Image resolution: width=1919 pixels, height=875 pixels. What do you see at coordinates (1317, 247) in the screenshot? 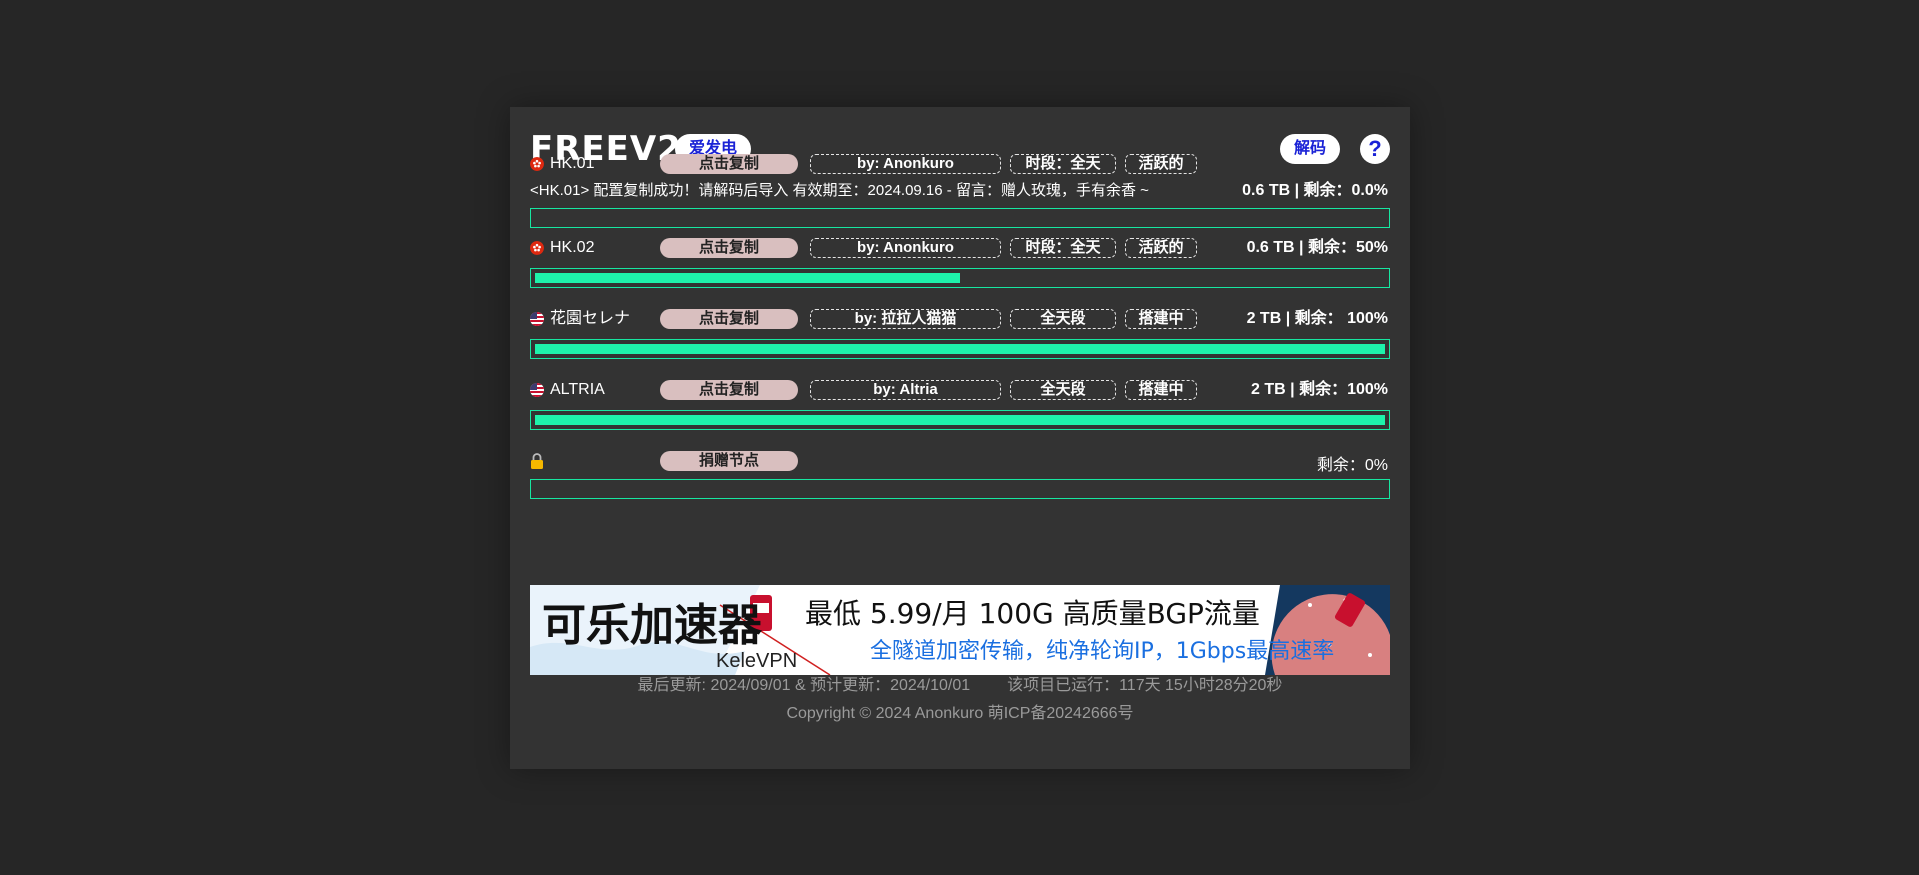
I see `traffic-info: 0.6 TB | 剩余：50%` at bounding box center [1317, 247].